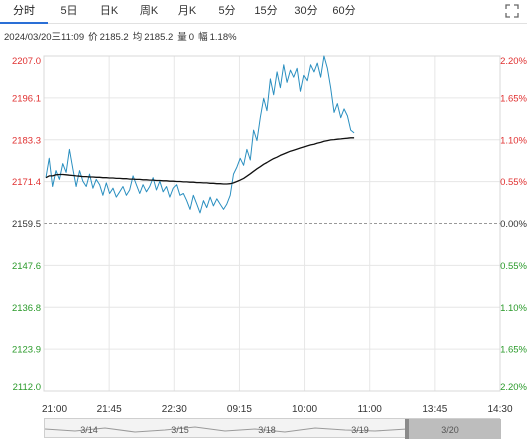 The image size is (527, 442). Describe the element at coordinates (26, 140) in the screenshot. I see `y-tick-label-left: 2183.3` at that location.